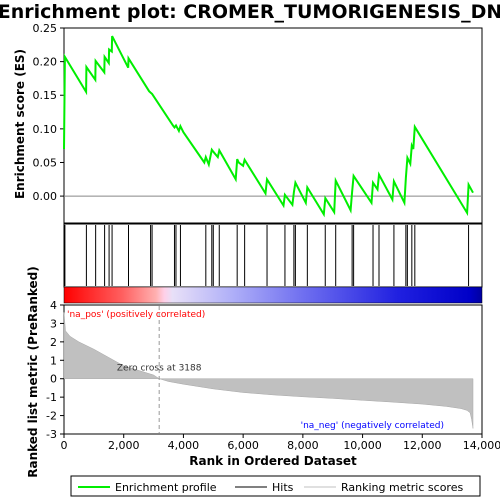  I want to click on metric-y-tick-label: 4, so click(53, 305).